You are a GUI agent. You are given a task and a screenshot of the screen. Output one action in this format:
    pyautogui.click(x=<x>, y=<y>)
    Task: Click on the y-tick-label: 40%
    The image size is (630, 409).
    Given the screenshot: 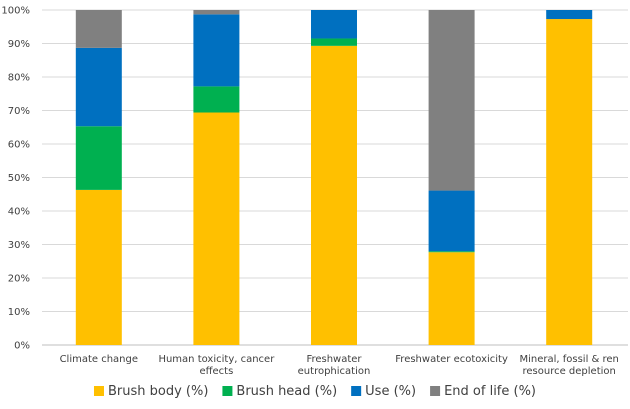 What is the action you would take?
    pyautogui.click(x=19, y=212)
    